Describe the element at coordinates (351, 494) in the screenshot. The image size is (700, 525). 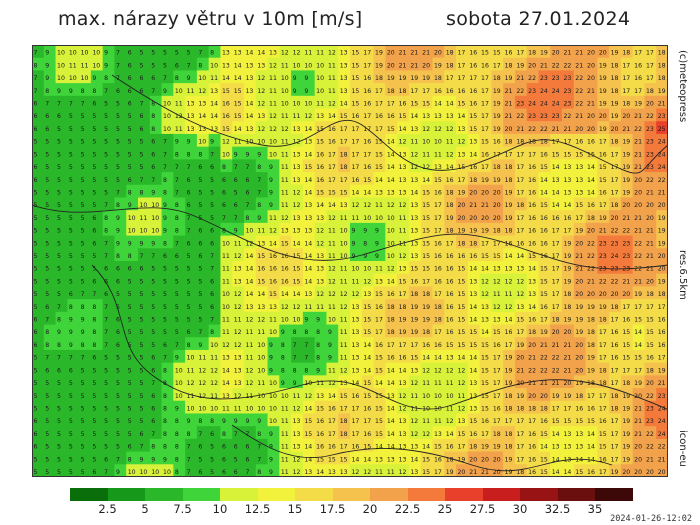
I see `legend-swatch` at that location.